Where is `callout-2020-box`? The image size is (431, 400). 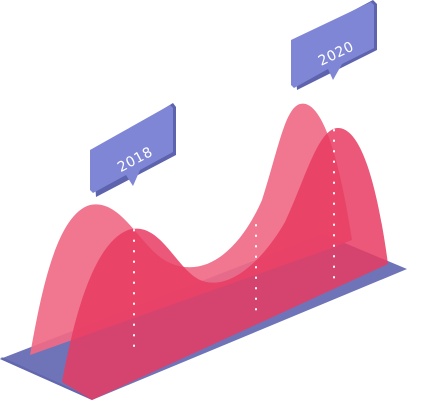
callout-2020-box is located at coordinates (332, 45).